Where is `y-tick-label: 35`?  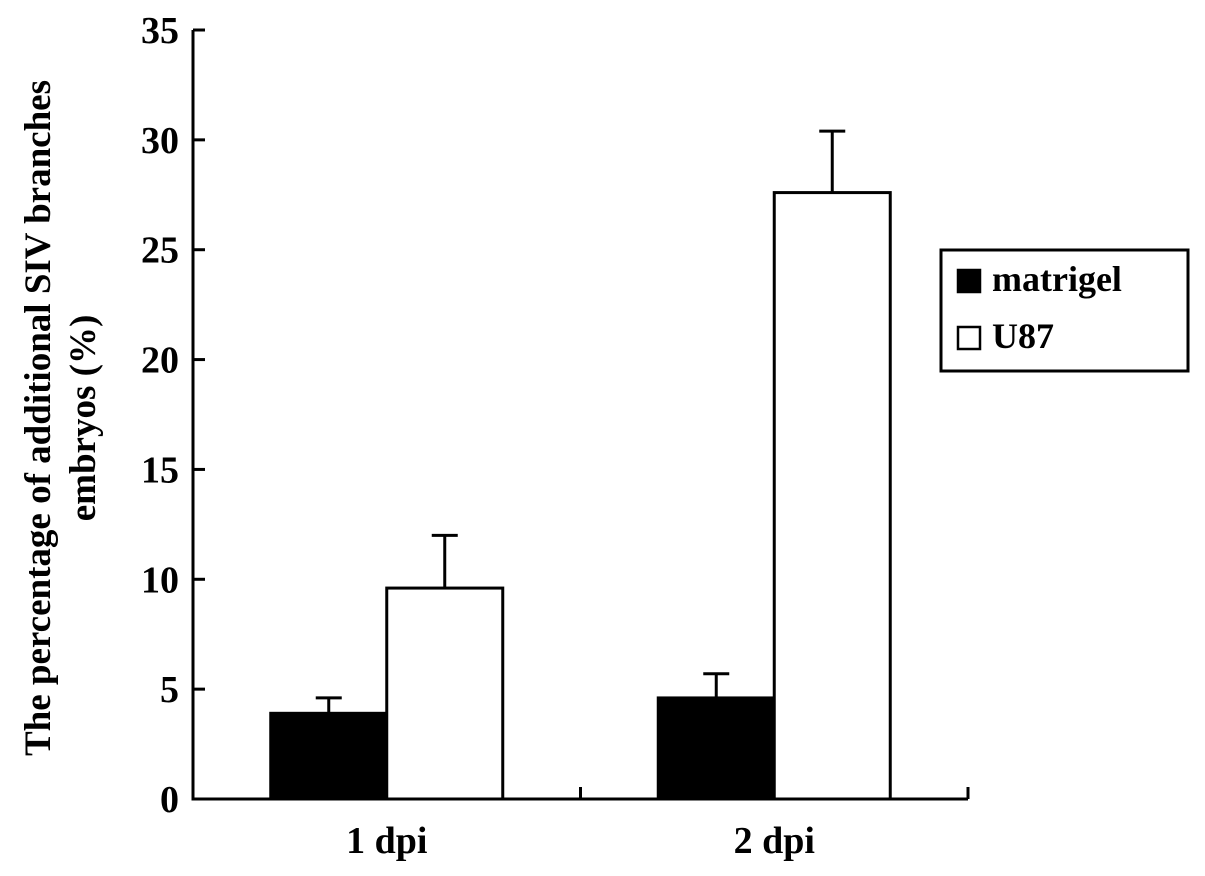
y-tick-label: 35 is located at coordinates (160, 31).